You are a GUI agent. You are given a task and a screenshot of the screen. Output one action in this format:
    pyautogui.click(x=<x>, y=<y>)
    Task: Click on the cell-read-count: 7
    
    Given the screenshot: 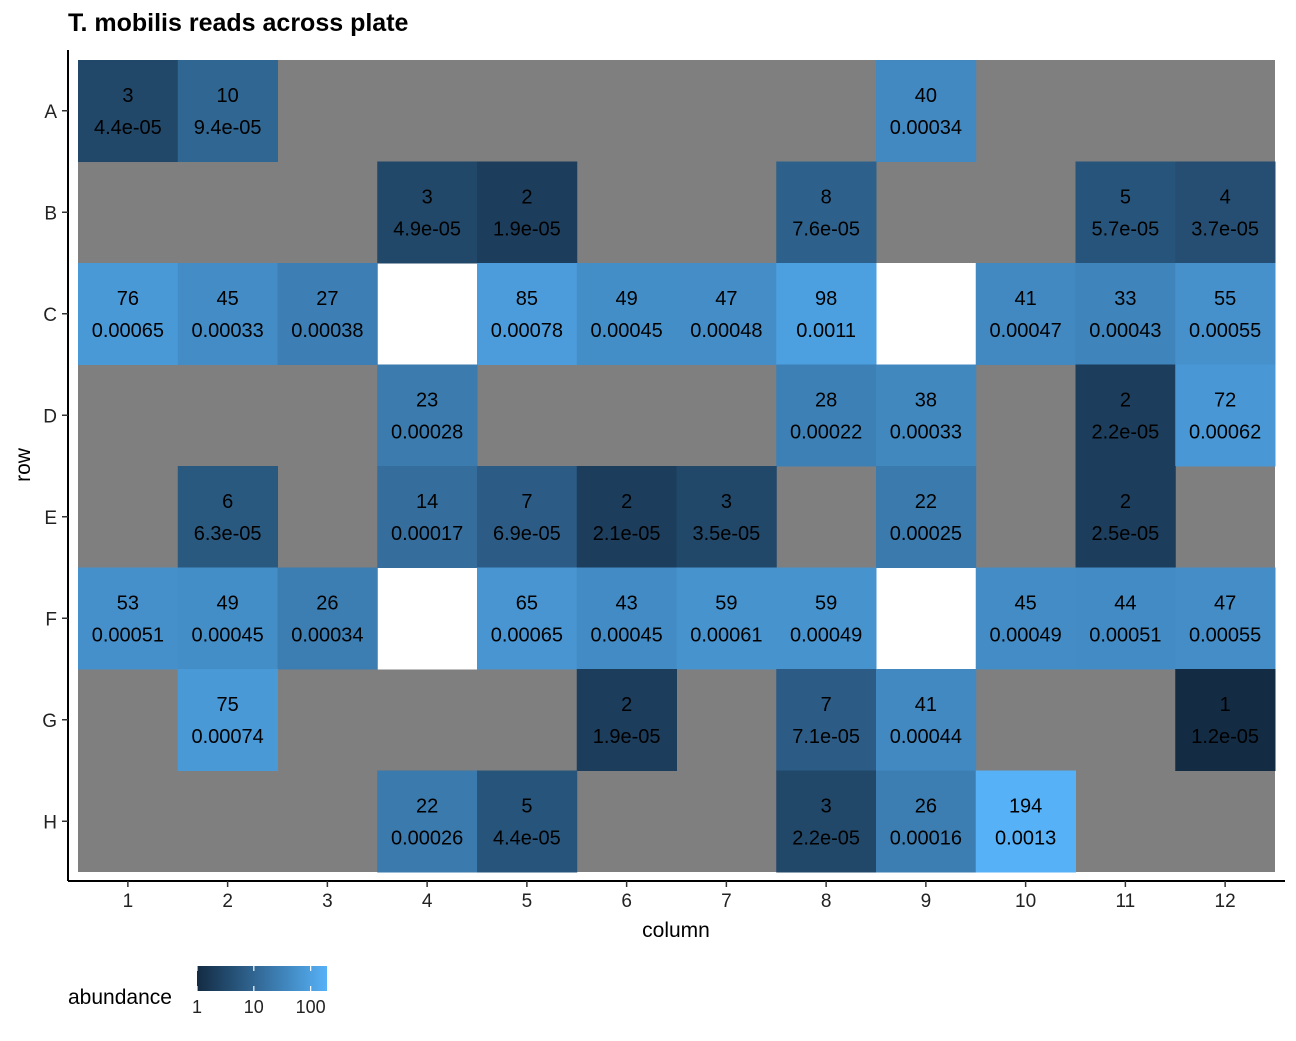 What is the action you would take?
    pyautogui.click(x=826, y=705)
    